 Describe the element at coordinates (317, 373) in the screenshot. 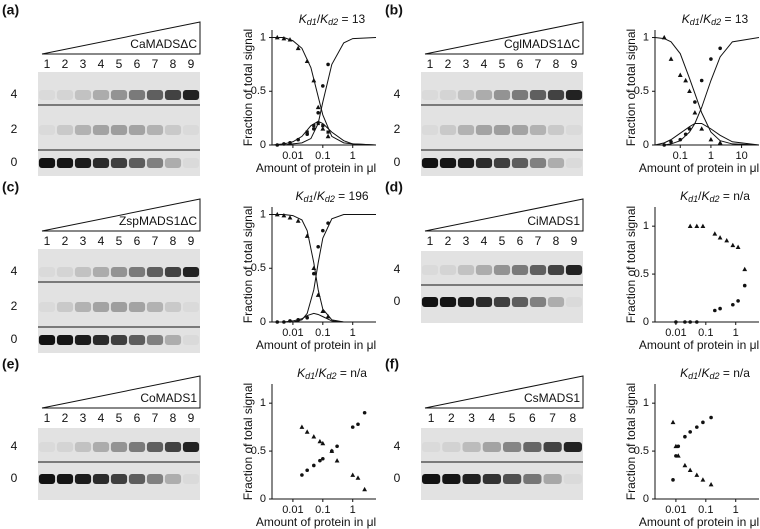

I see `title-part: /` at that location.